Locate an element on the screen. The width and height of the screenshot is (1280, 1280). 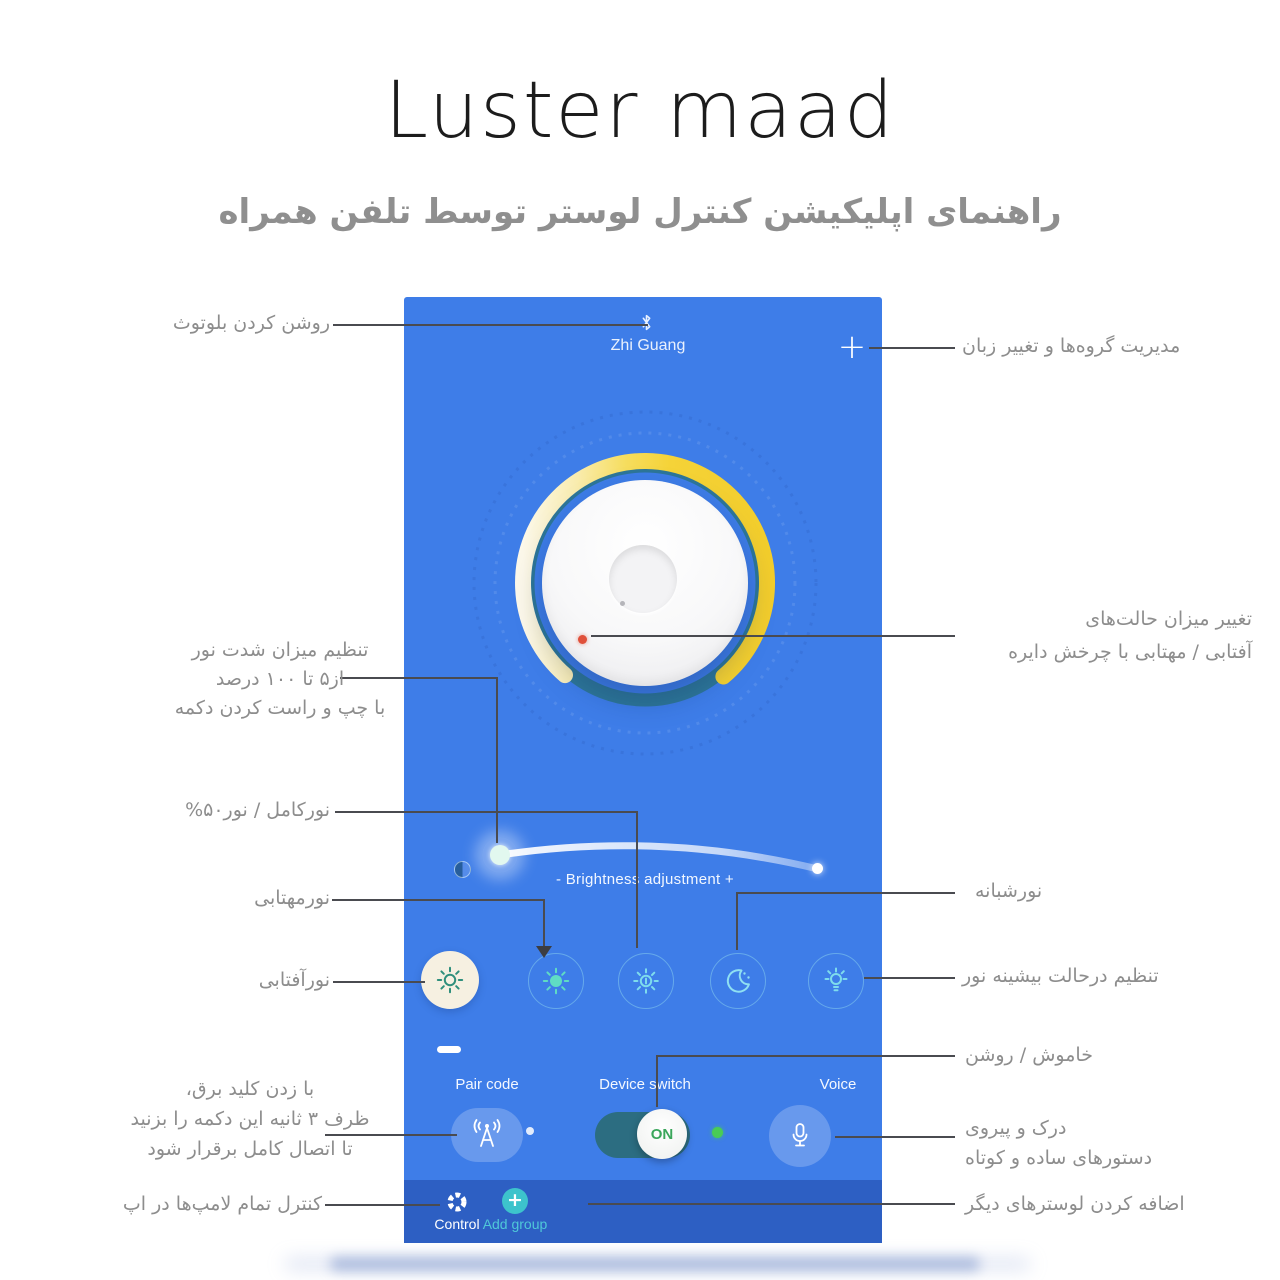
sun-brightness-icon is located at coordinates (646, 981).